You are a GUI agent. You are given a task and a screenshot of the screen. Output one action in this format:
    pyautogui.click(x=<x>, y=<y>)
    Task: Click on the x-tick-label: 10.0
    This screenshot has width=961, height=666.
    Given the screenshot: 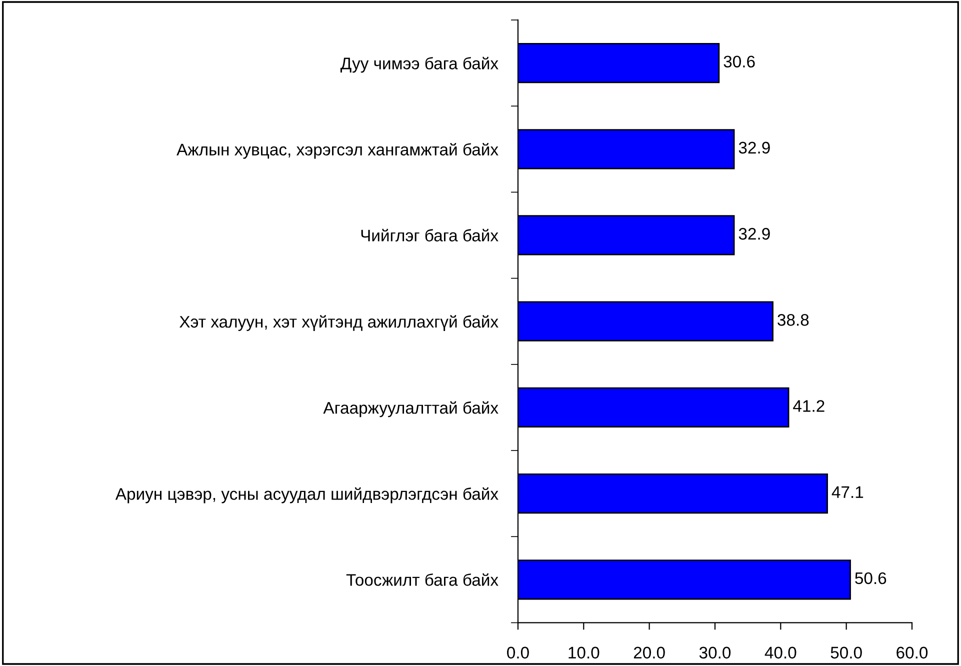 What is the action you would take?
    pyautogui.click(x=584, y=652)
    